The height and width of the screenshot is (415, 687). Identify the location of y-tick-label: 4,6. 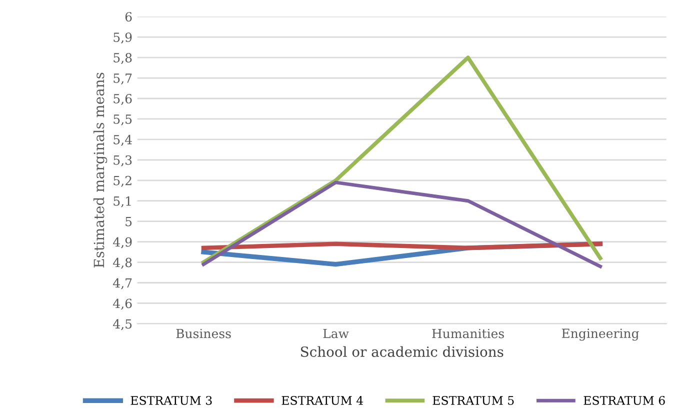
(122, 304).